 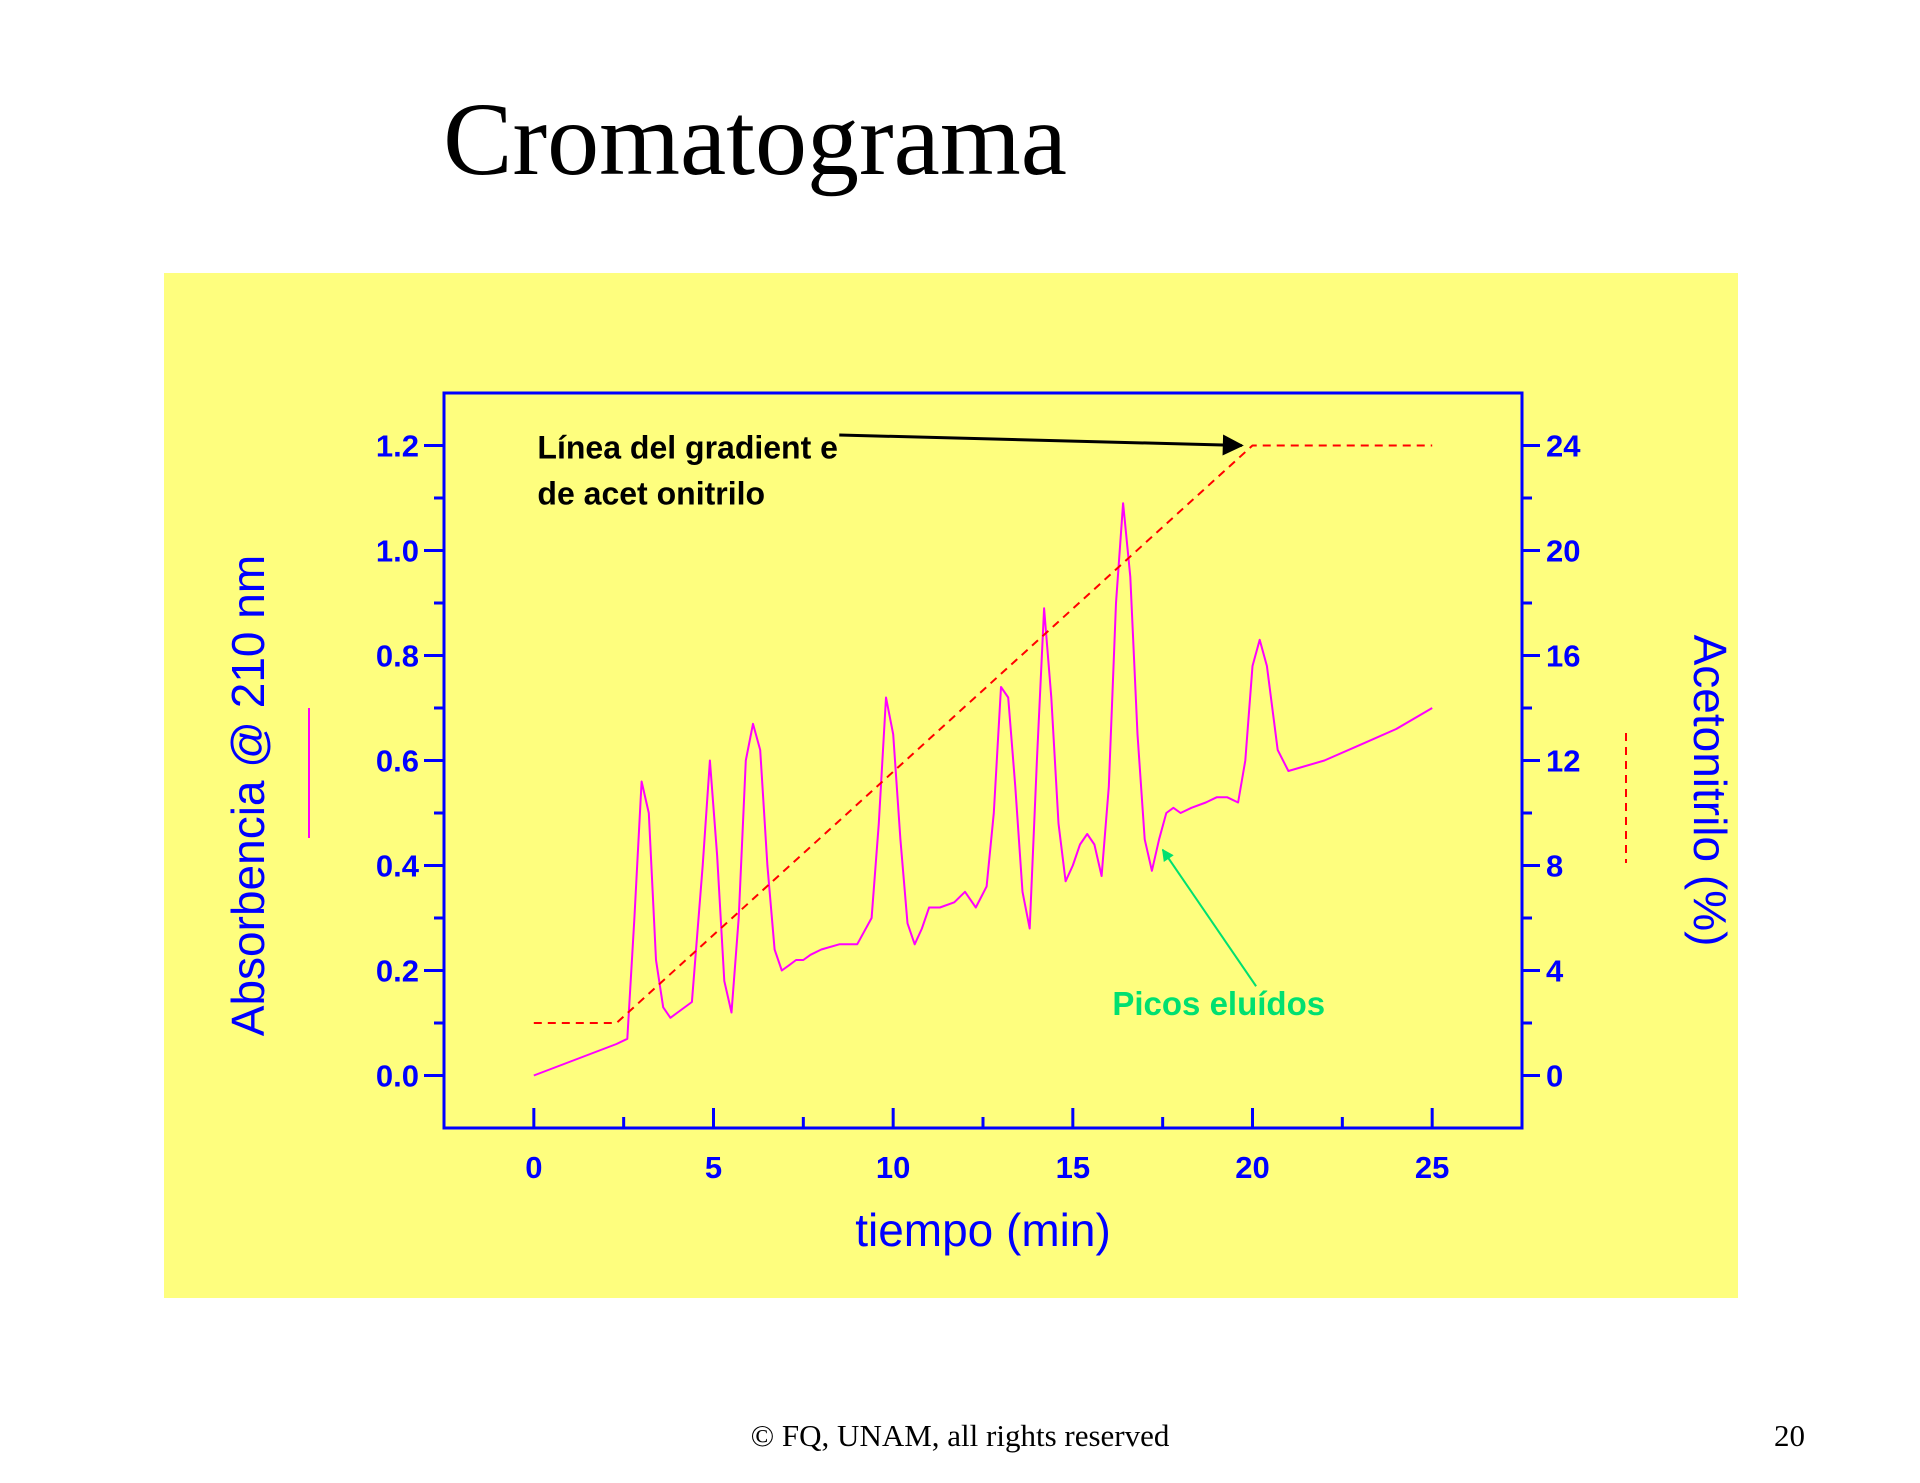 I want to click on x-tick-label: 10, so click(x=893, y=1167).